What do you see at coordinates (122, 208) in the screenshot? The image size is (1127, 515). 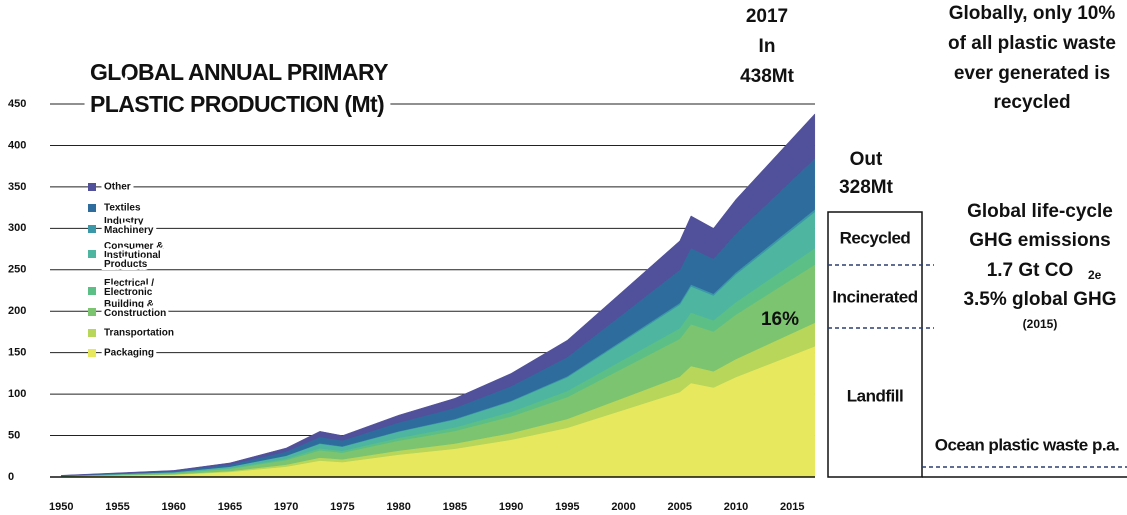 I see `legend-label: Textiles` at bounding box center [122, 208].